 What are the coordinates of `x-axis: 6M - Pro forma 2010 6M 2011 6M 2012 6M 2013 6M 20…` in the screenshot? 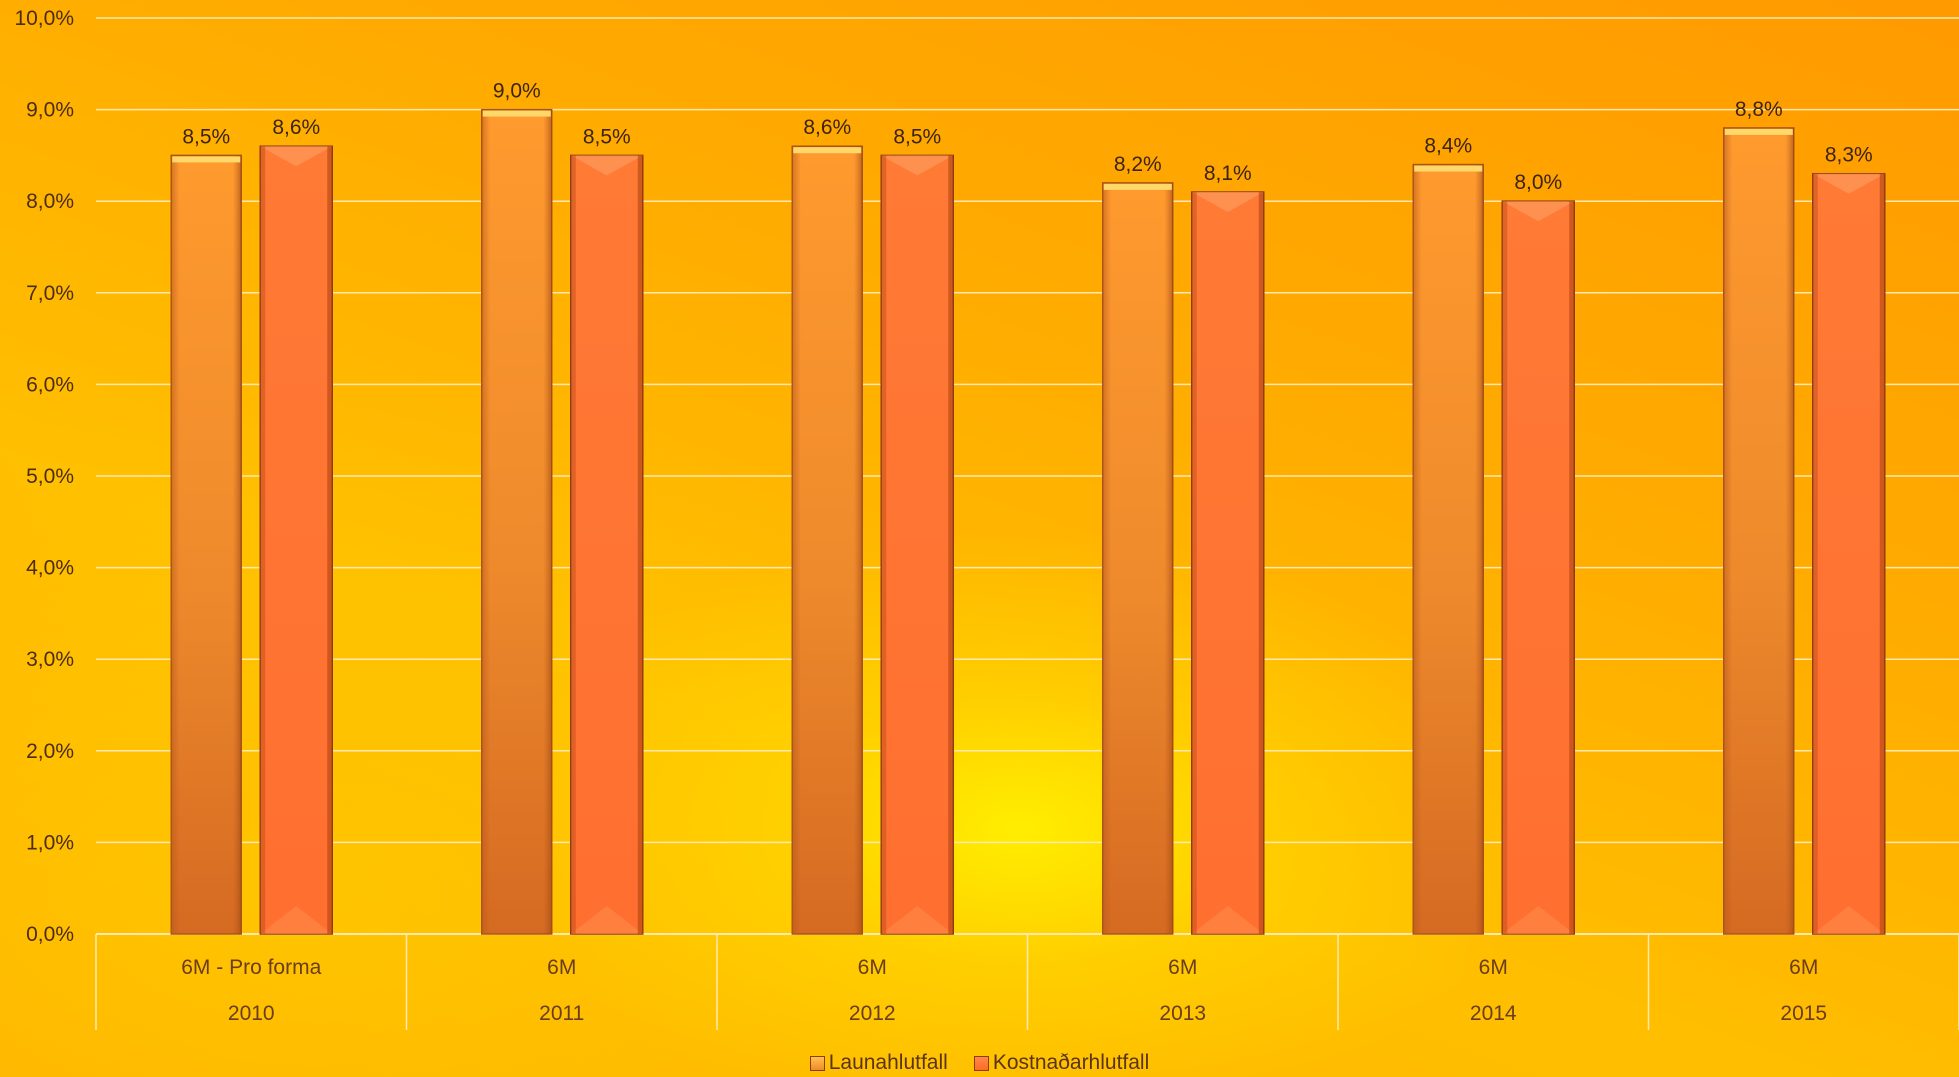 It's located at (1027, 981).